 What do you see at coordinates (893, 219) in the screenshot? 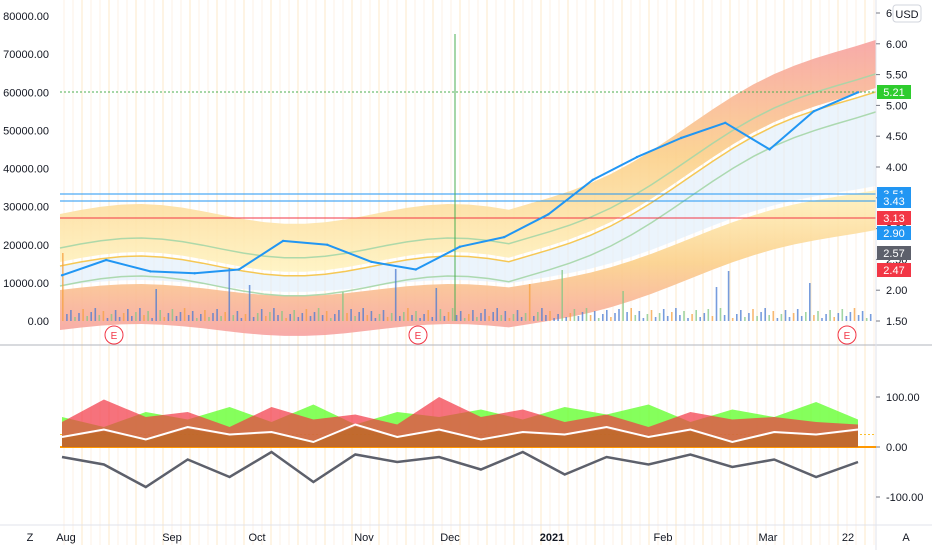
I see `price-badge-label: 3.13` at bounding box center [893, 219].